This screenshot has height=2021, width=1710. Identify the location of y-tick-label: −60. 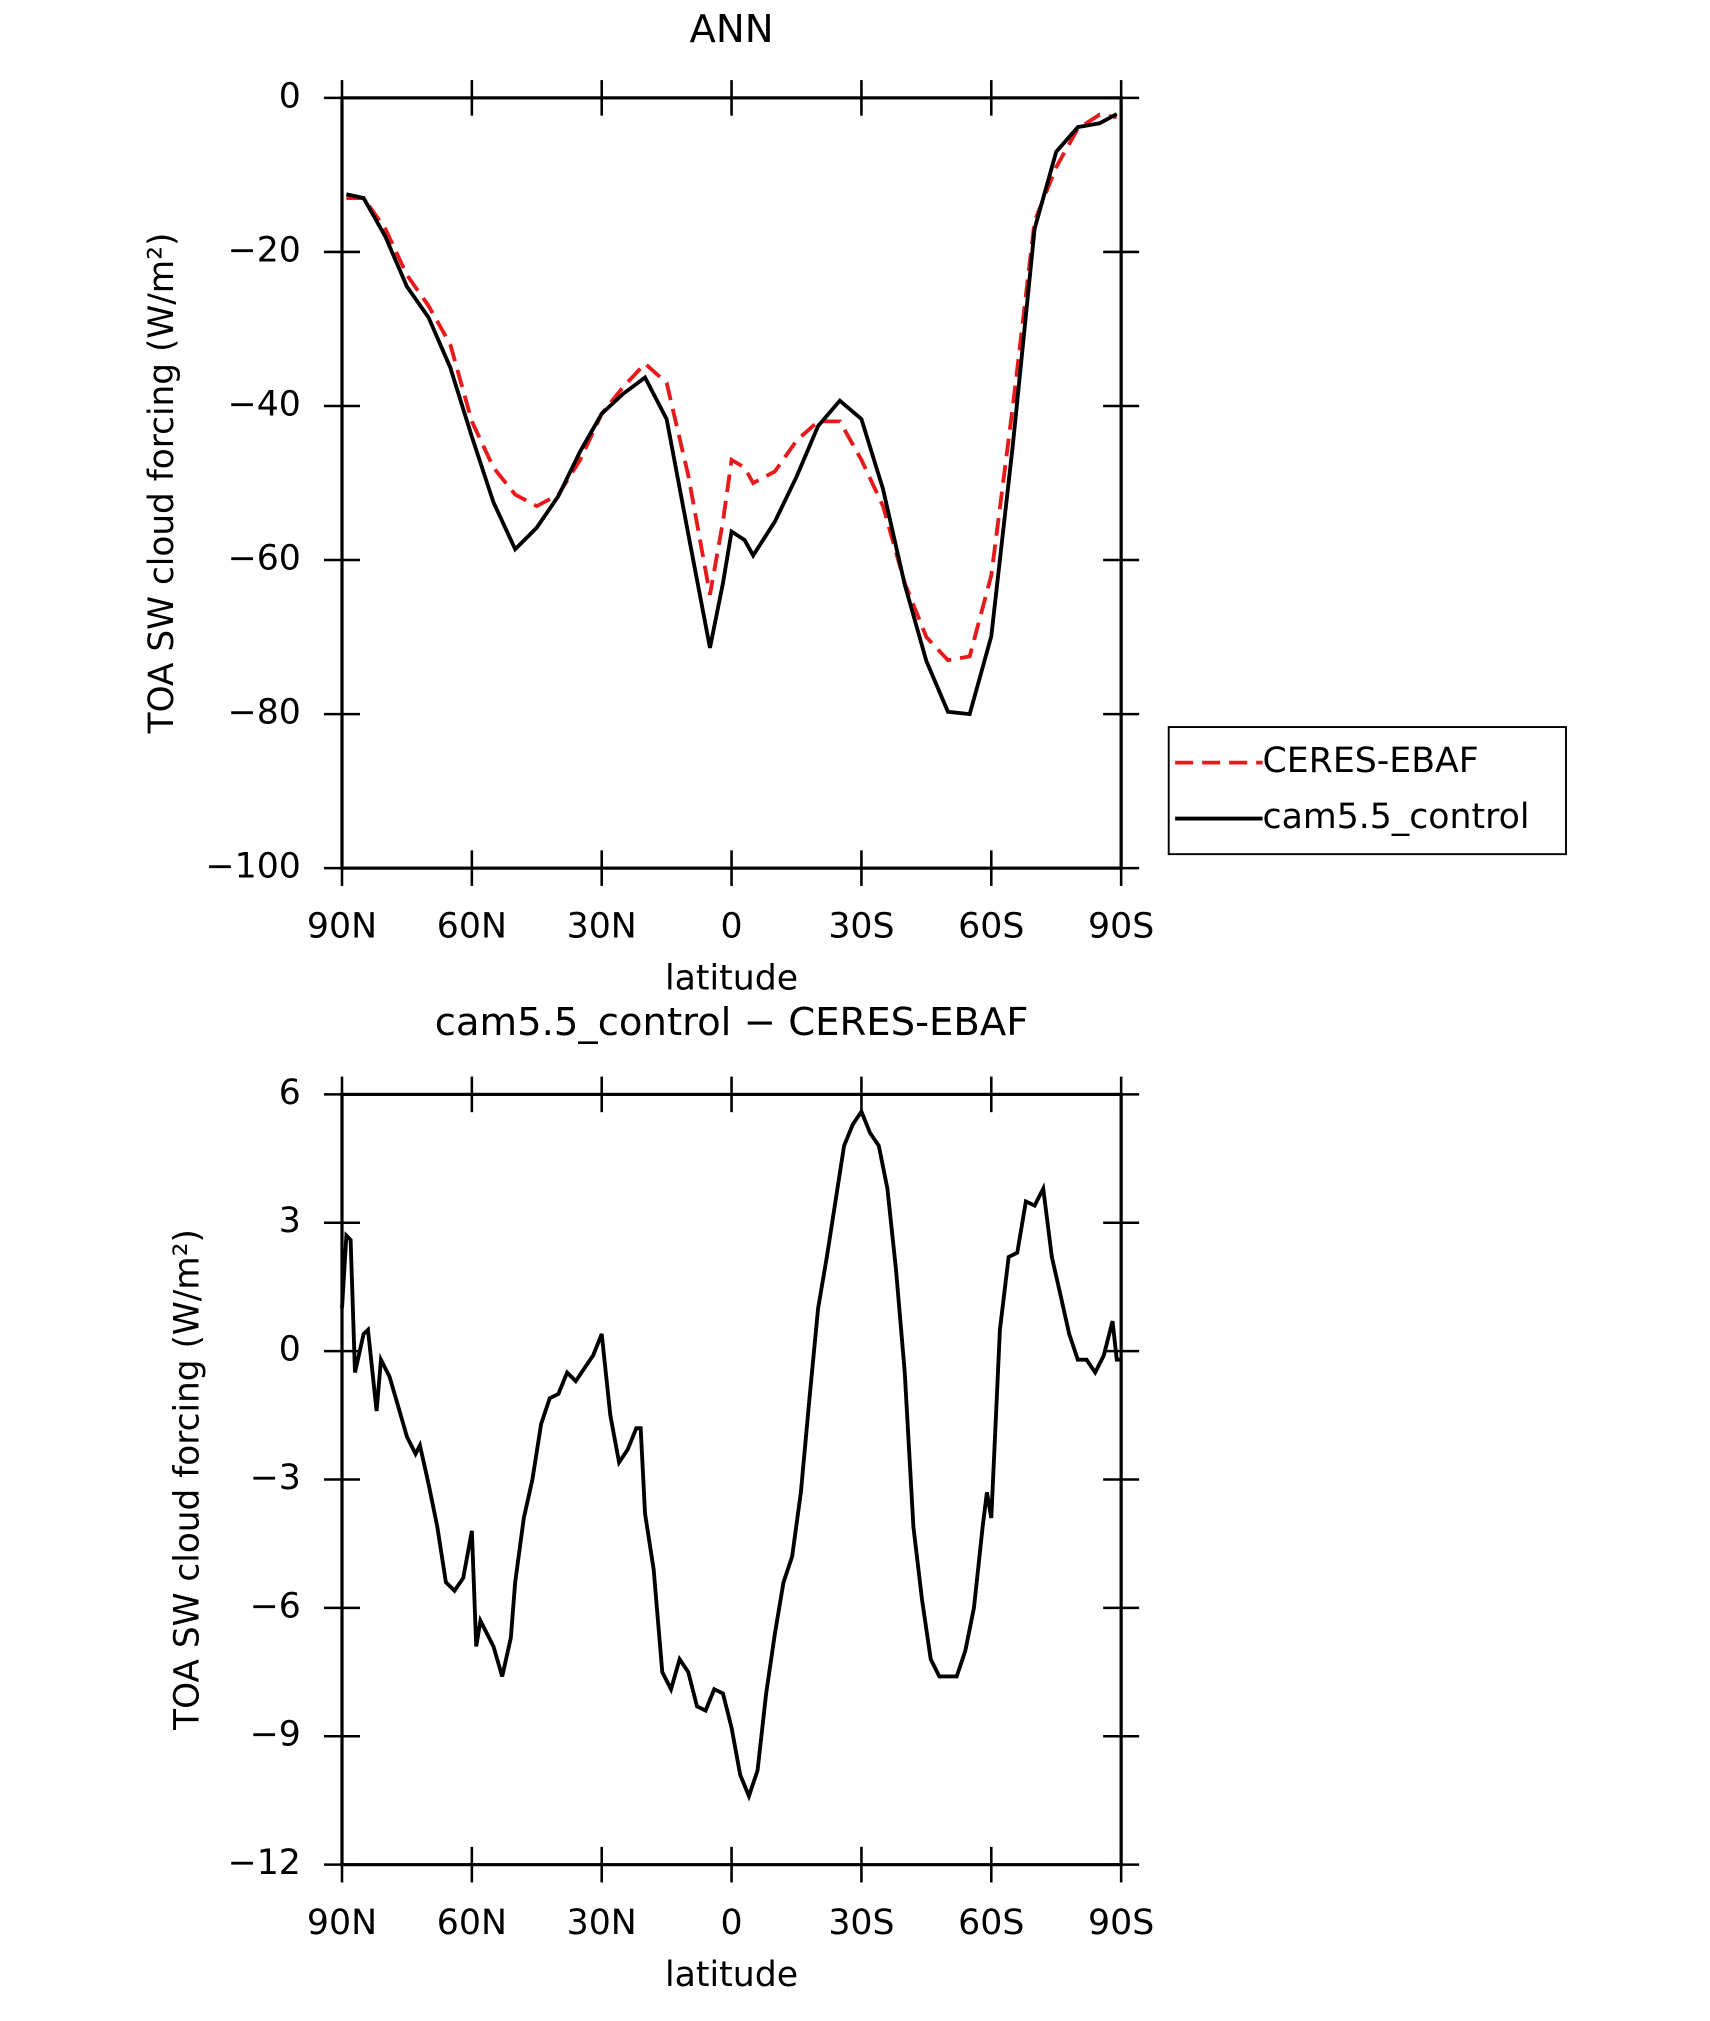
(264, 559).